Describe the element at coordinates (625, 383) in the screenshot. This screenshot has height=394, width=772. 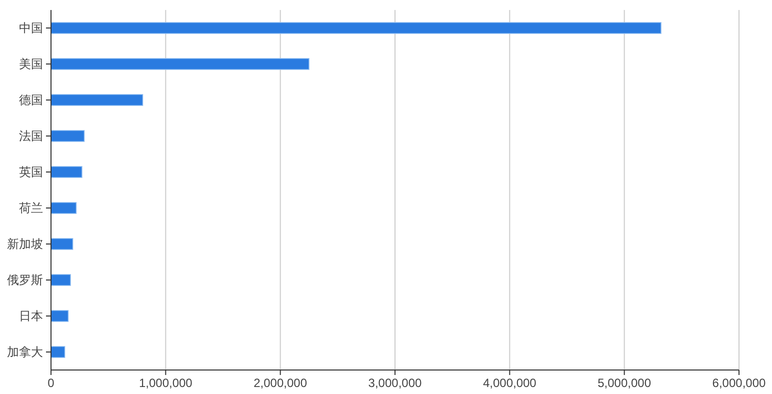
I see `x-tick-label: 5,000,000` at that location.